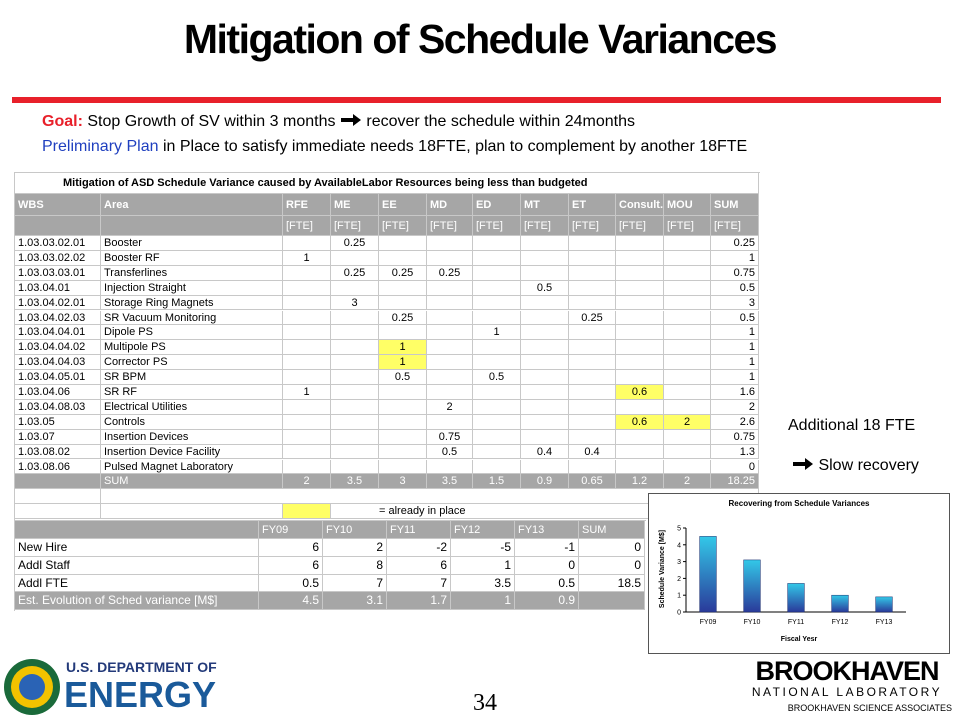  Describe the element at coordinates (545, 452) in the screenshot. I see `table-cell: 0.4` at that location.